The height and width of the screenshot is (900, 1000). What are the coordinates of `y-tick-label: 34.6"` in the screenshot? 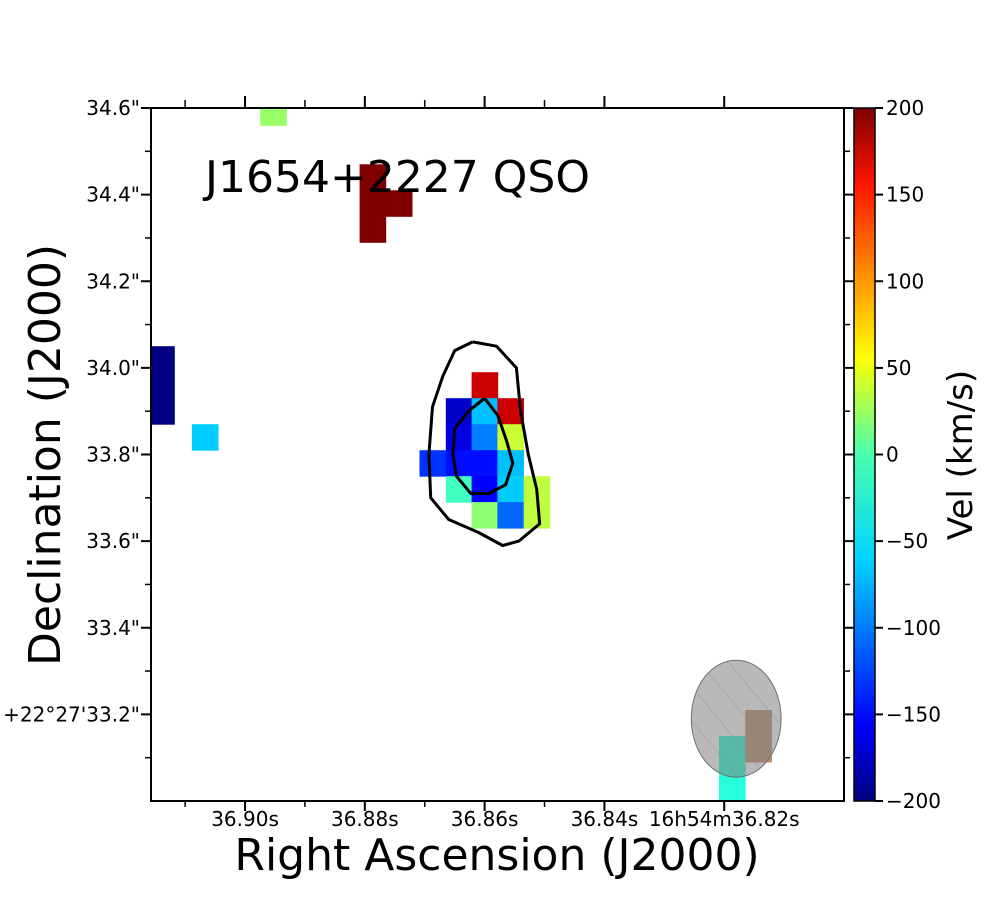 It's located at (113, 108).